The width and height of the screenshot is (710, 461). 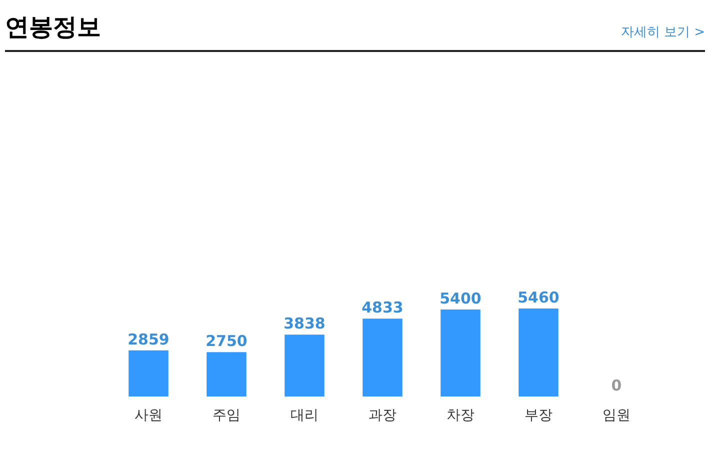 I want to click on x-tick-label: 사원, so click(x=148, y=416).